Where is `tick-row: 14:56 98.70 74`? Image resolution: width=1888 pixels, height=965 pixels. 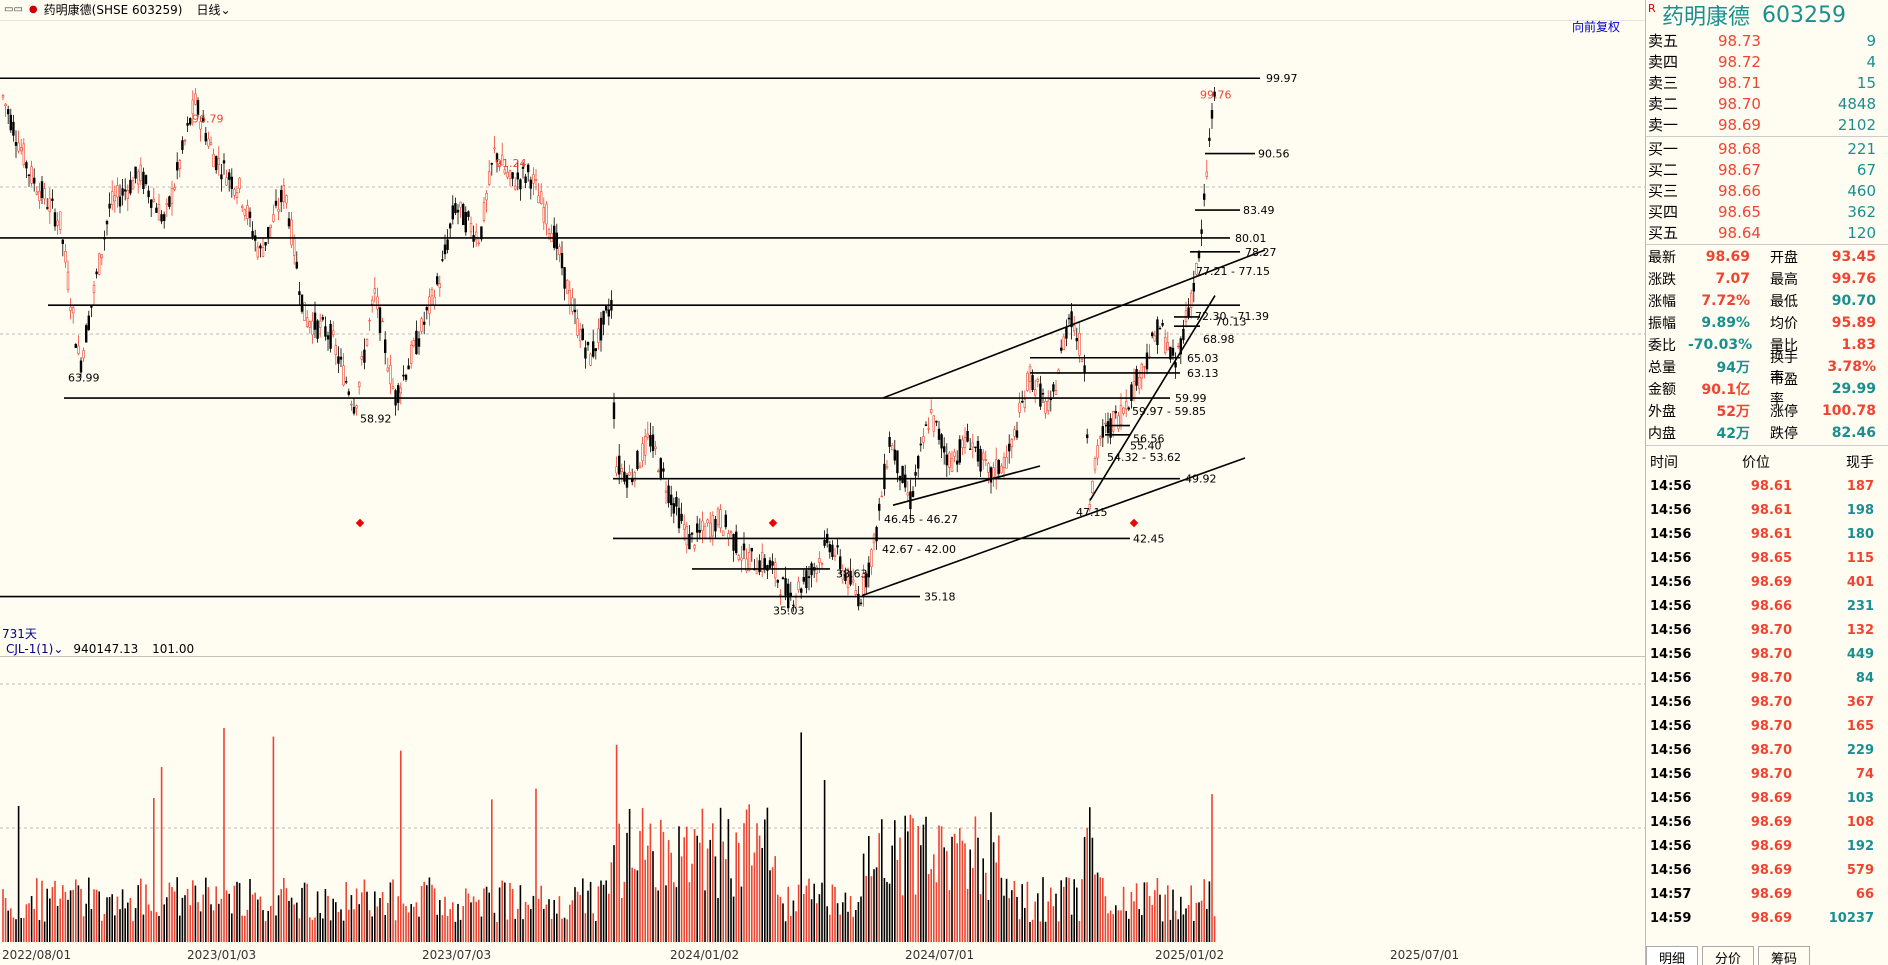
tick-row: 14:56 98.70 74 is located at coordinates (1767, 774).